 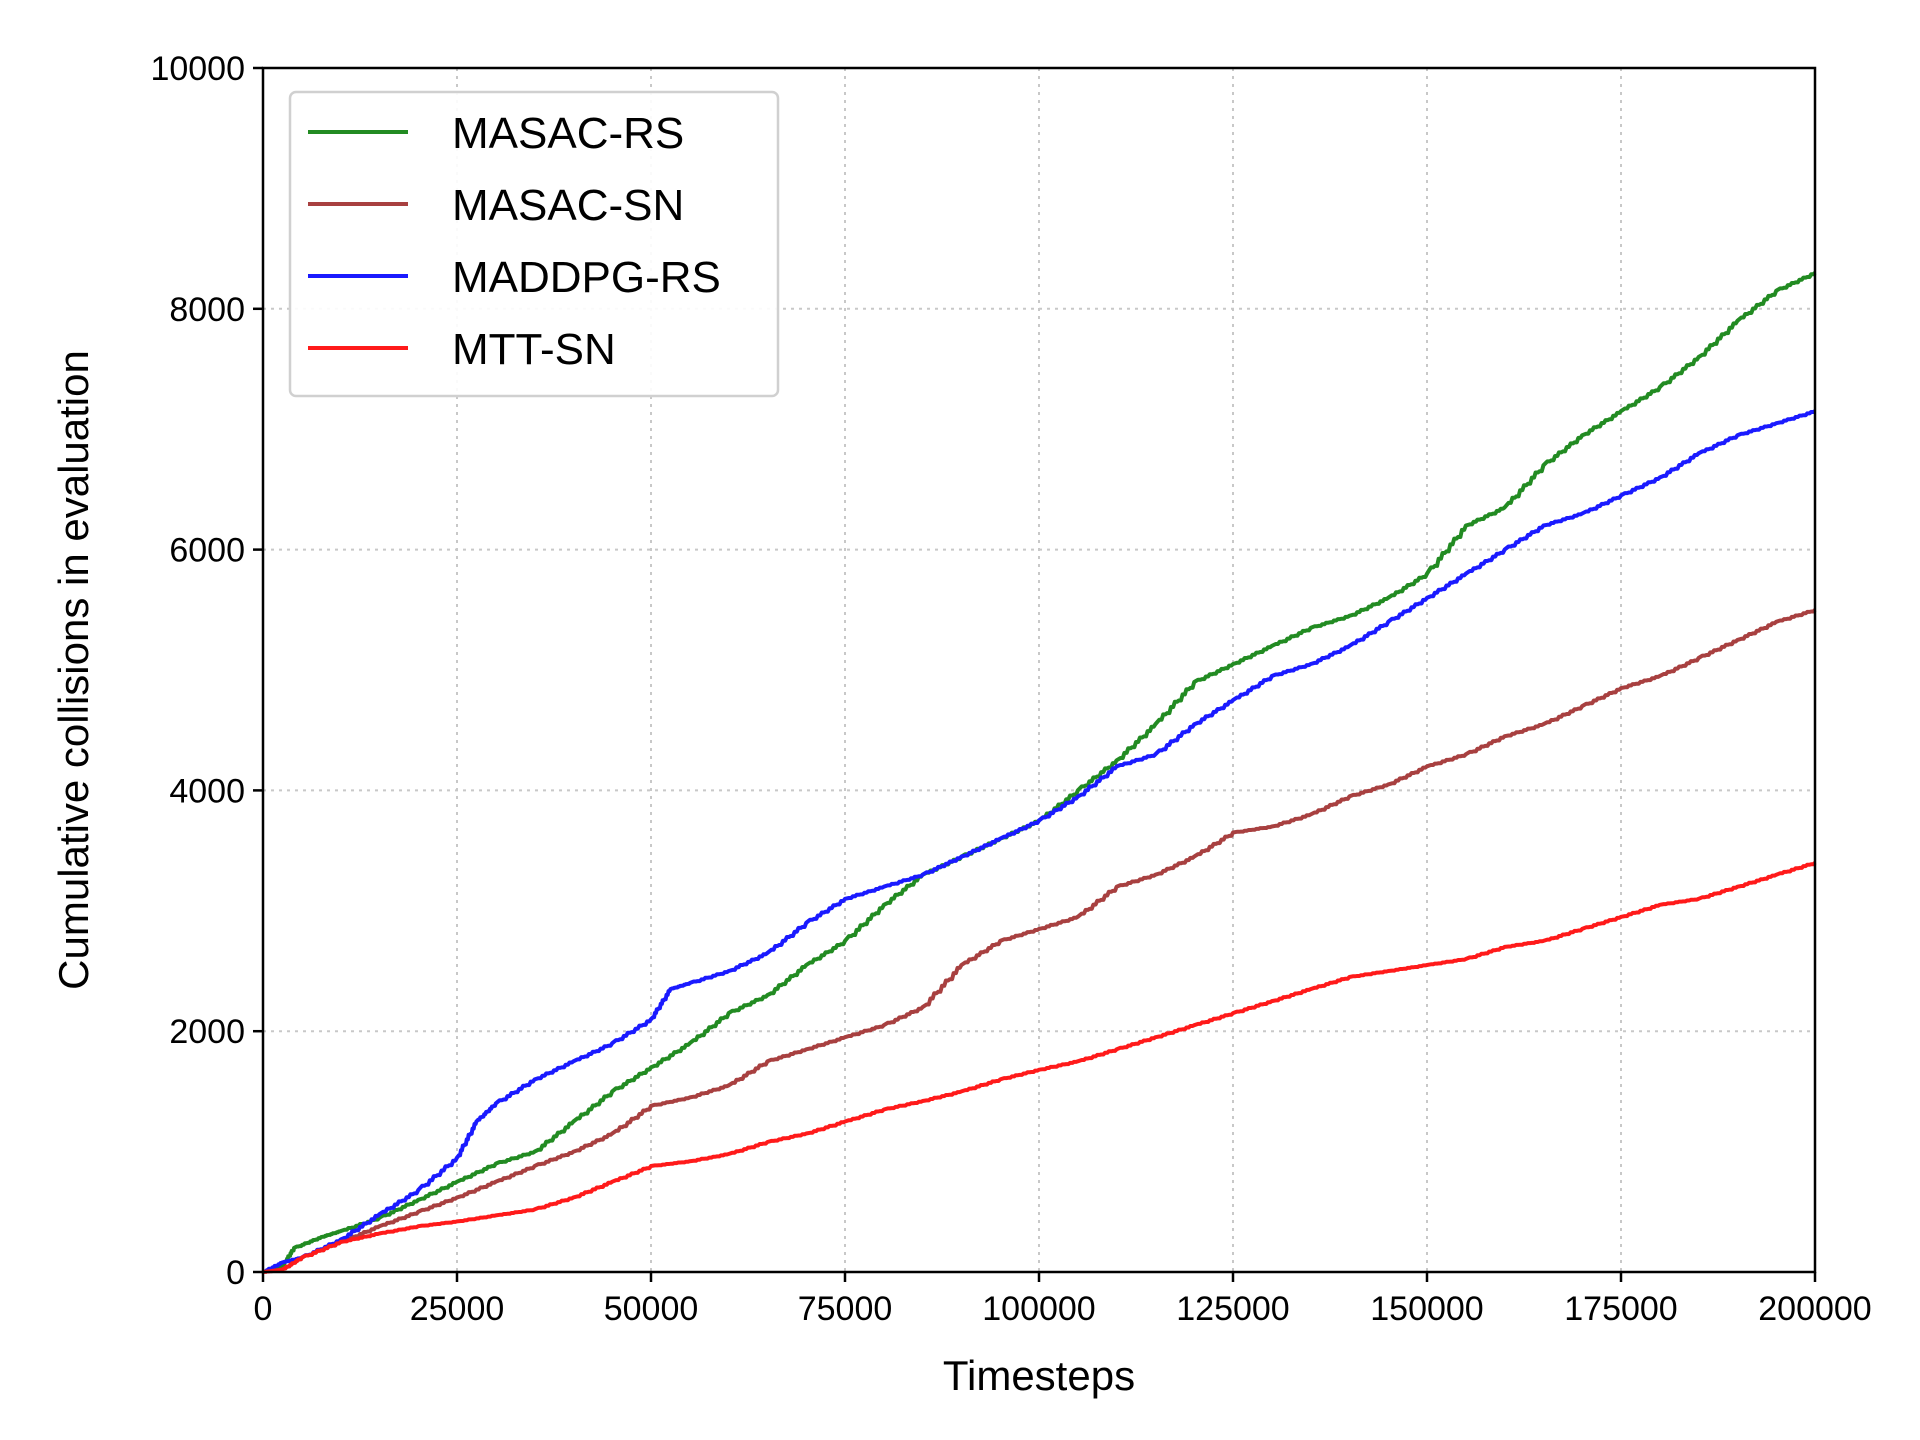 What do you see at coordinates (845, 1309) in the screenshot?
I see `x-tick-label: 75000` at bounding box center [845, 1309].